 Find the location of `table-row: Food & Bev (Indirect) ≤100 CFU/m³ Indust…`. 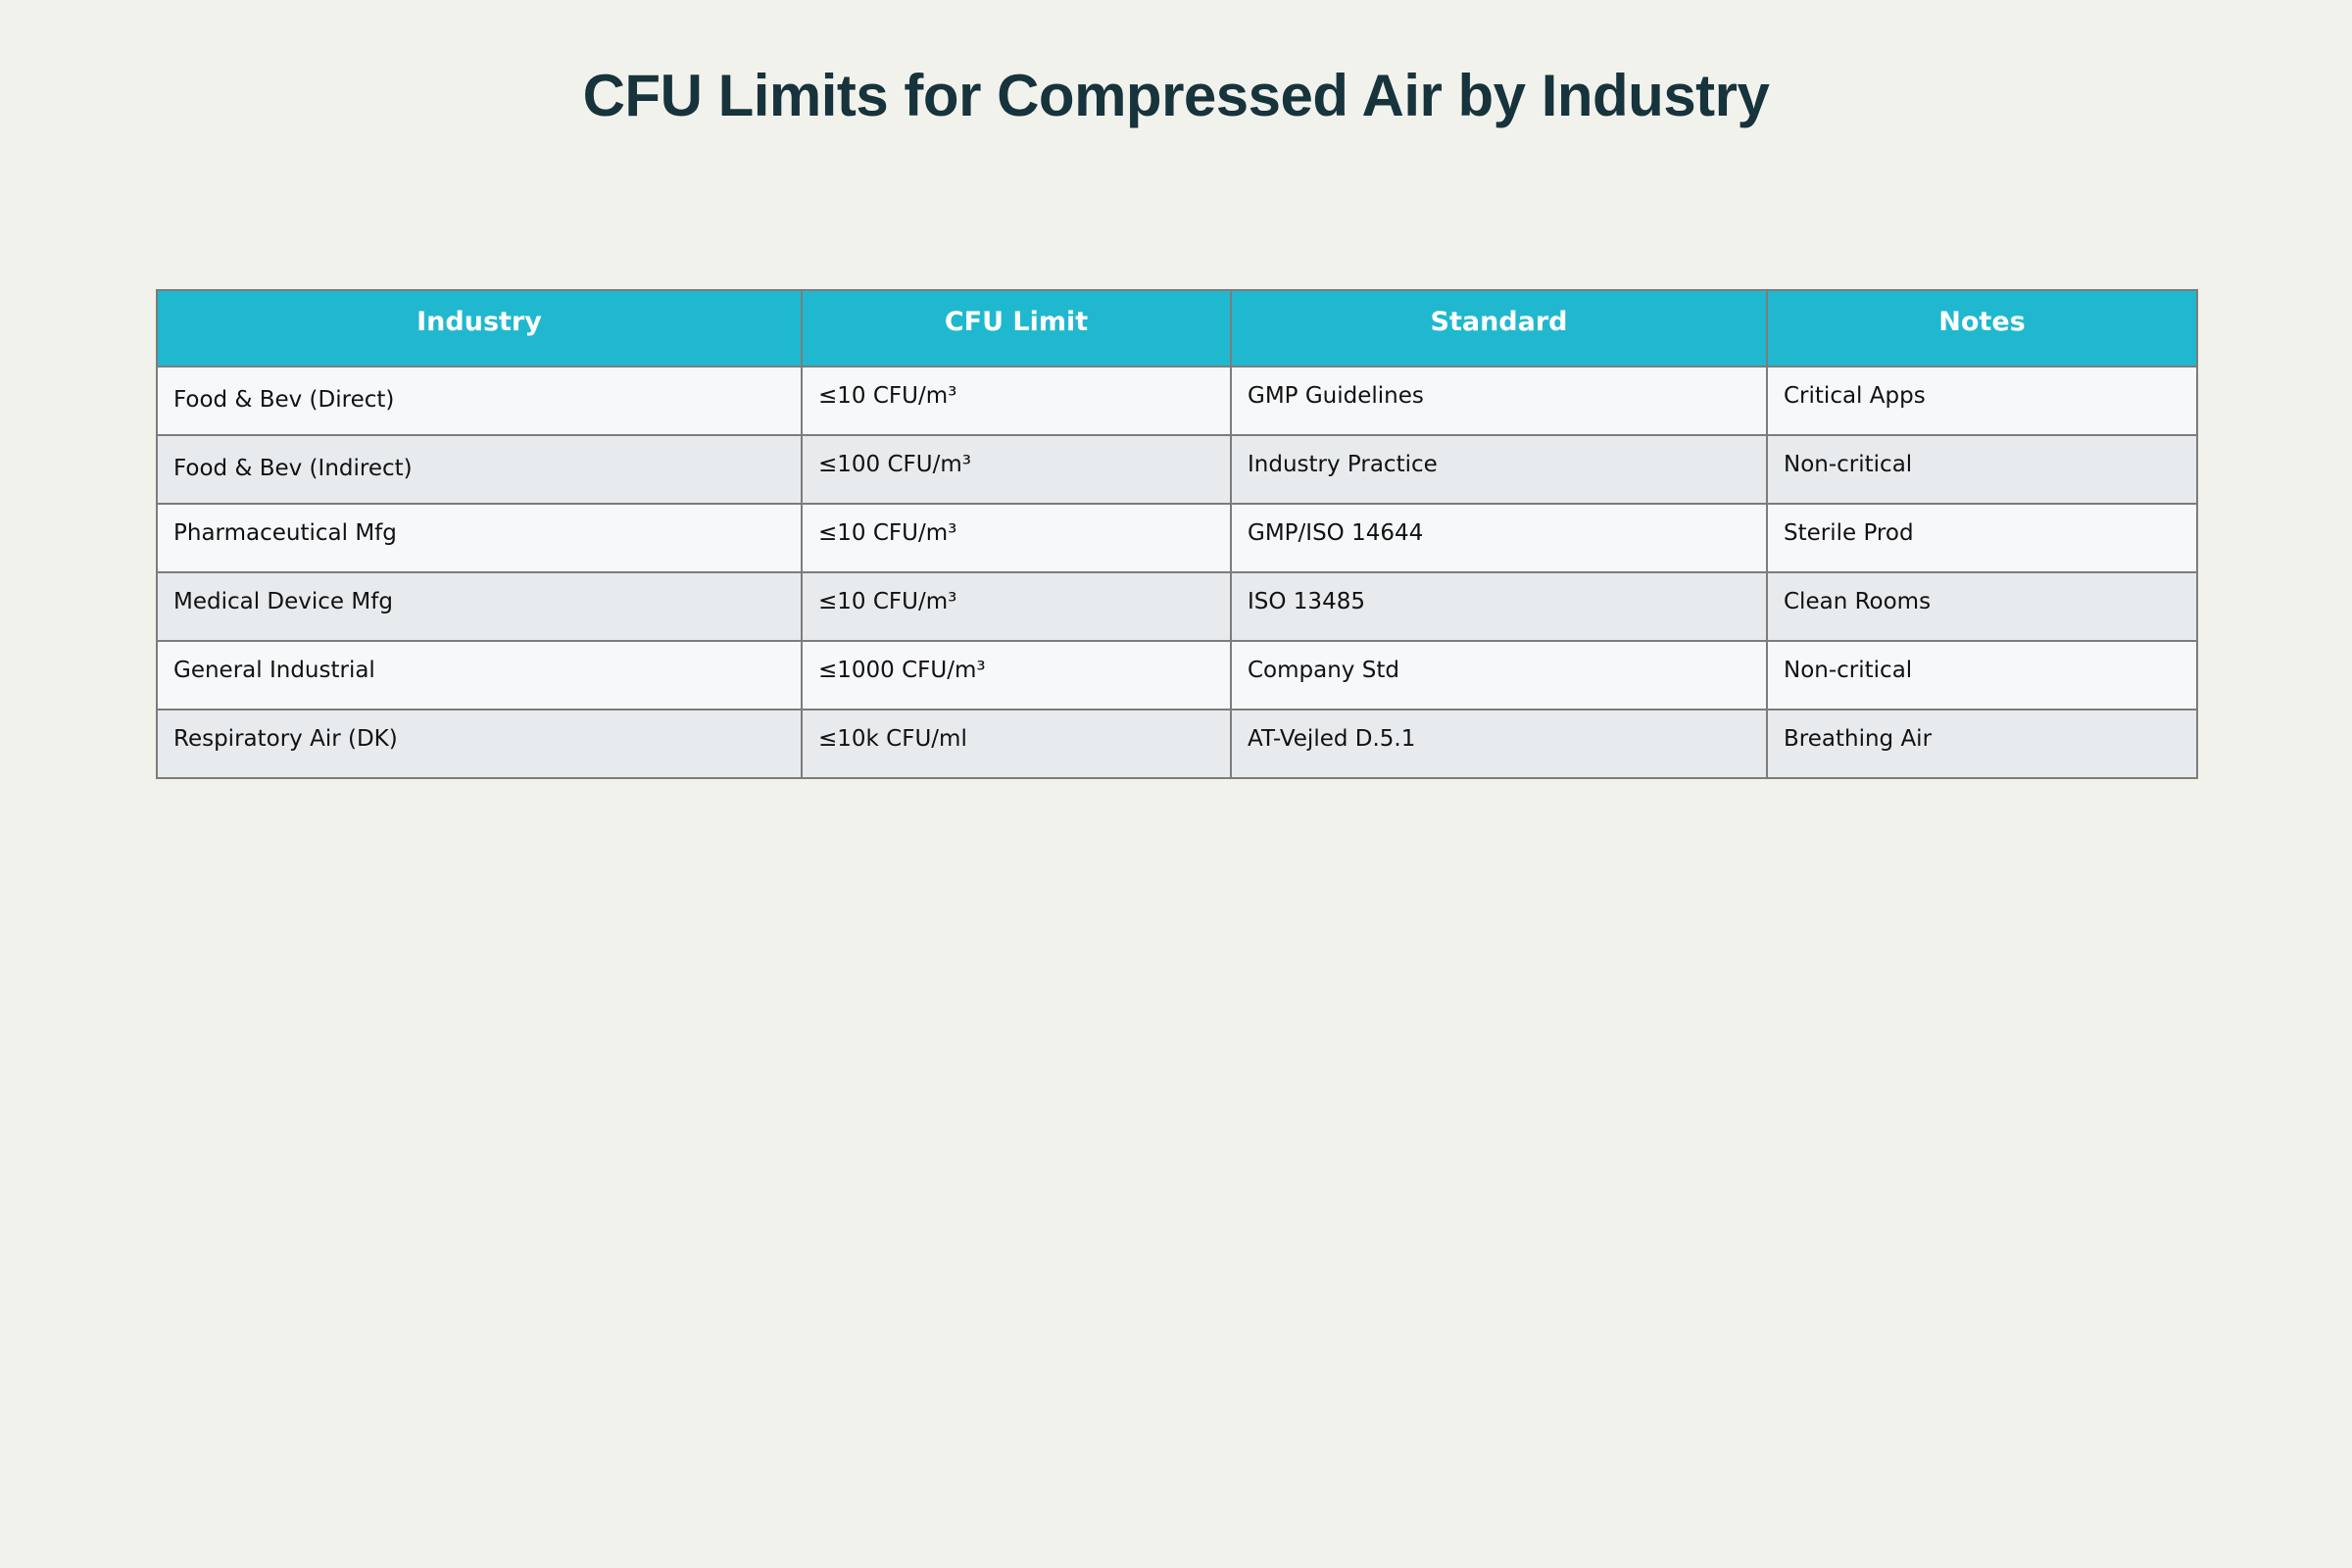

table-row: Food & Bev (Indirect) ≤100 CFU/m³ Indust… is located at coordinates (1177, 470).